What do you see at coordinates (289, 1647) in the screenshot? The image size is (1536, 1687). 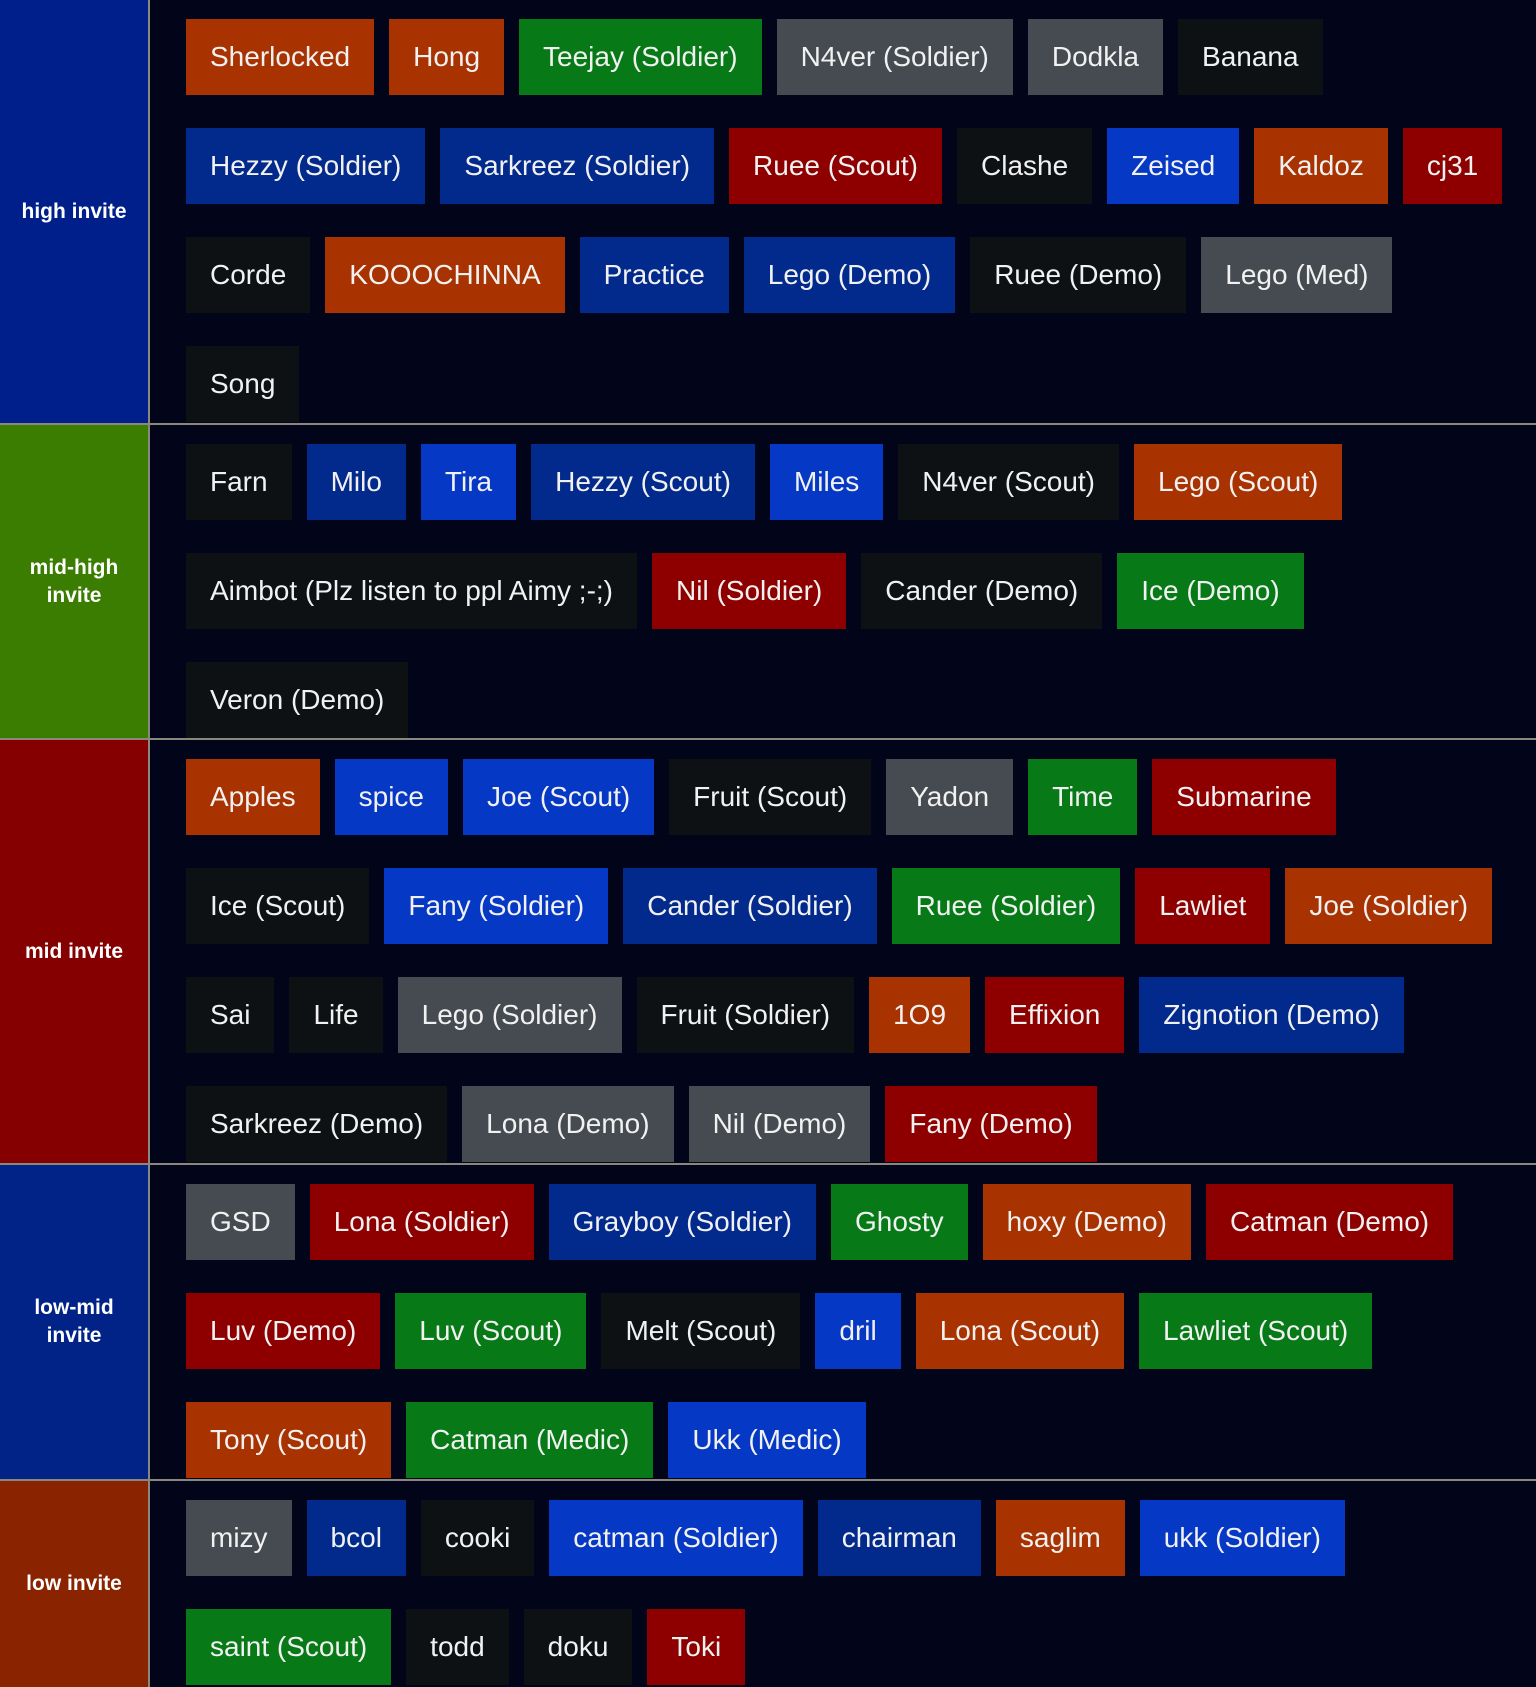 I see `tier-item: saint (Scout)` at bounding box center [289, 1647].